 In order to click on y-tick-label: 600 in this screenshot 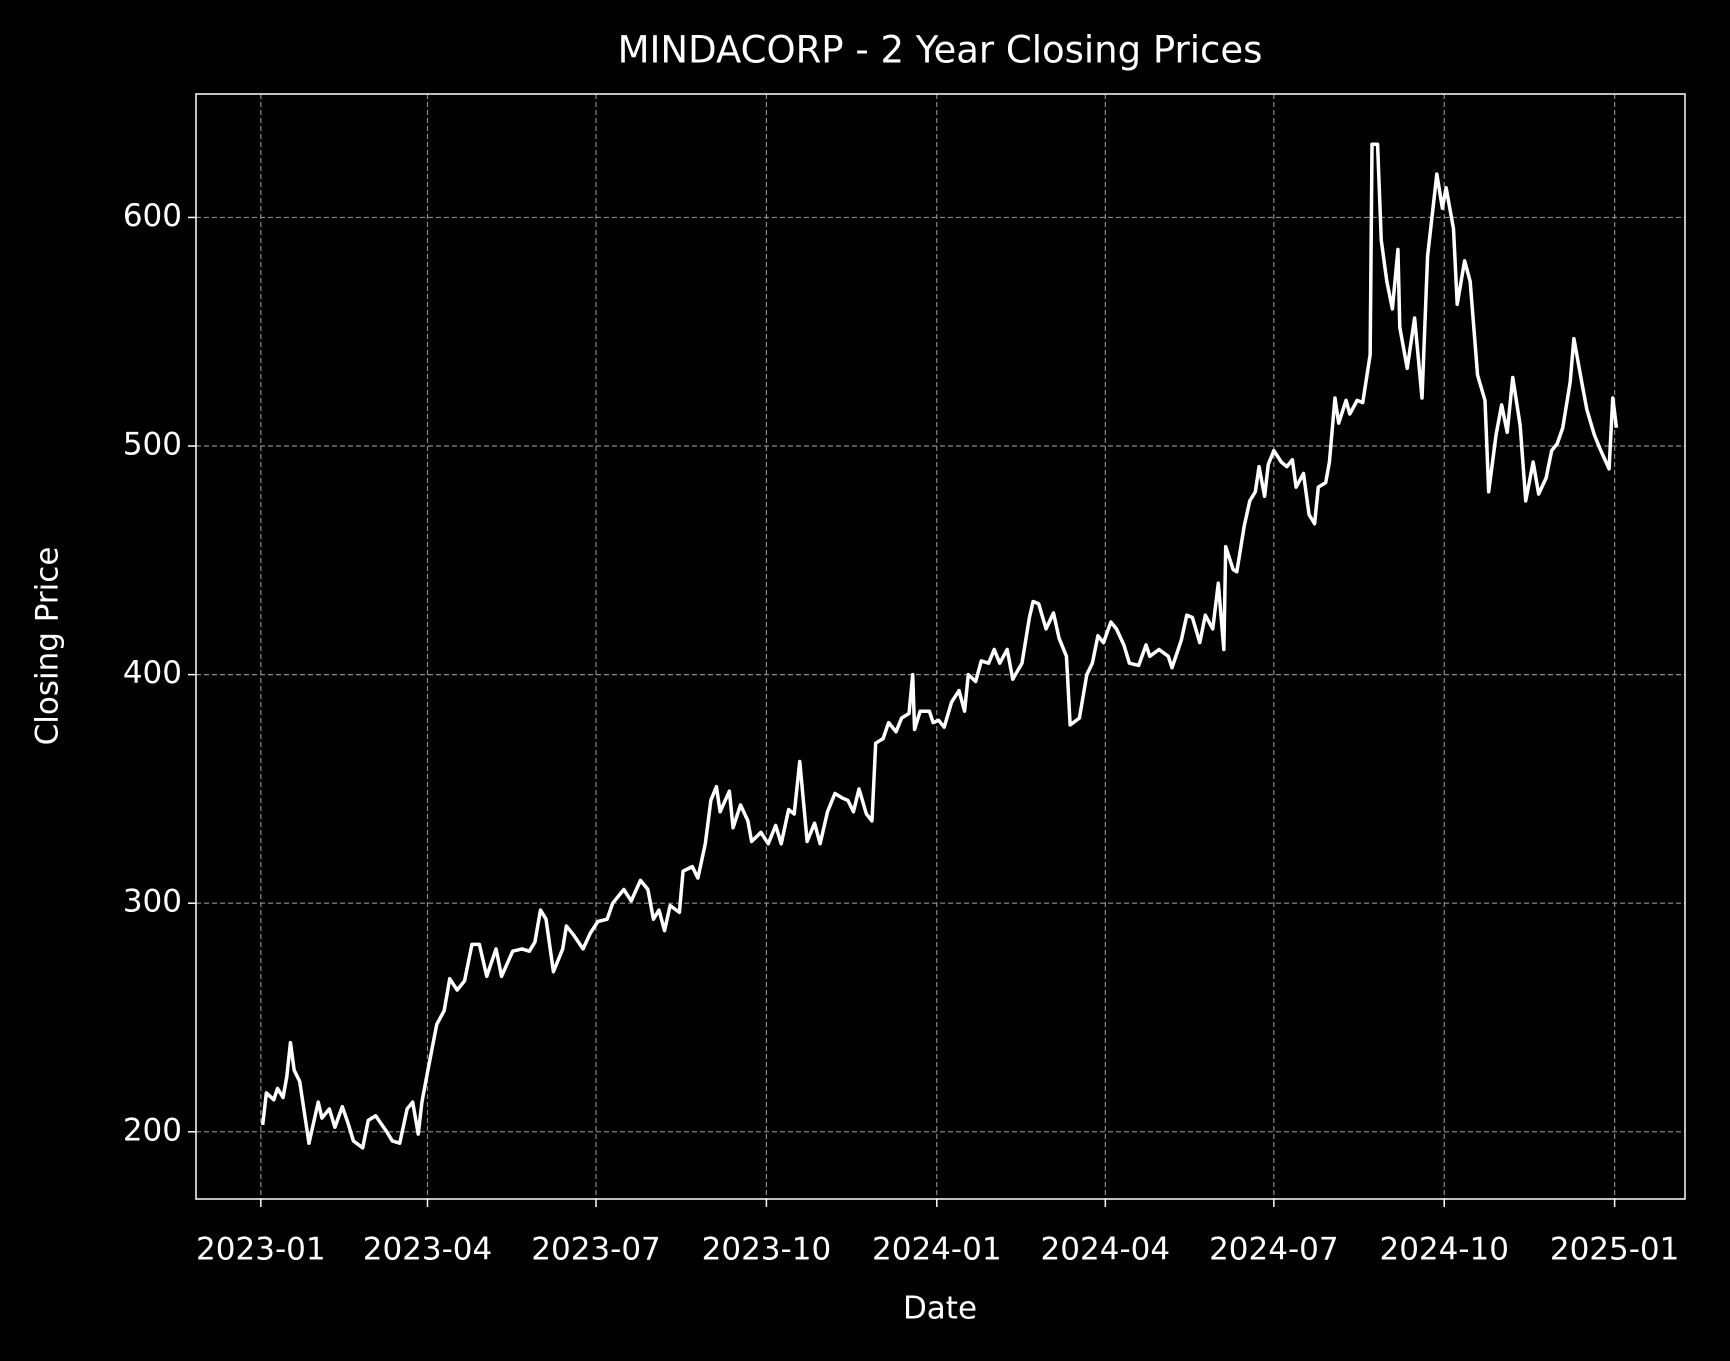, I will do `click(152, 216)`.